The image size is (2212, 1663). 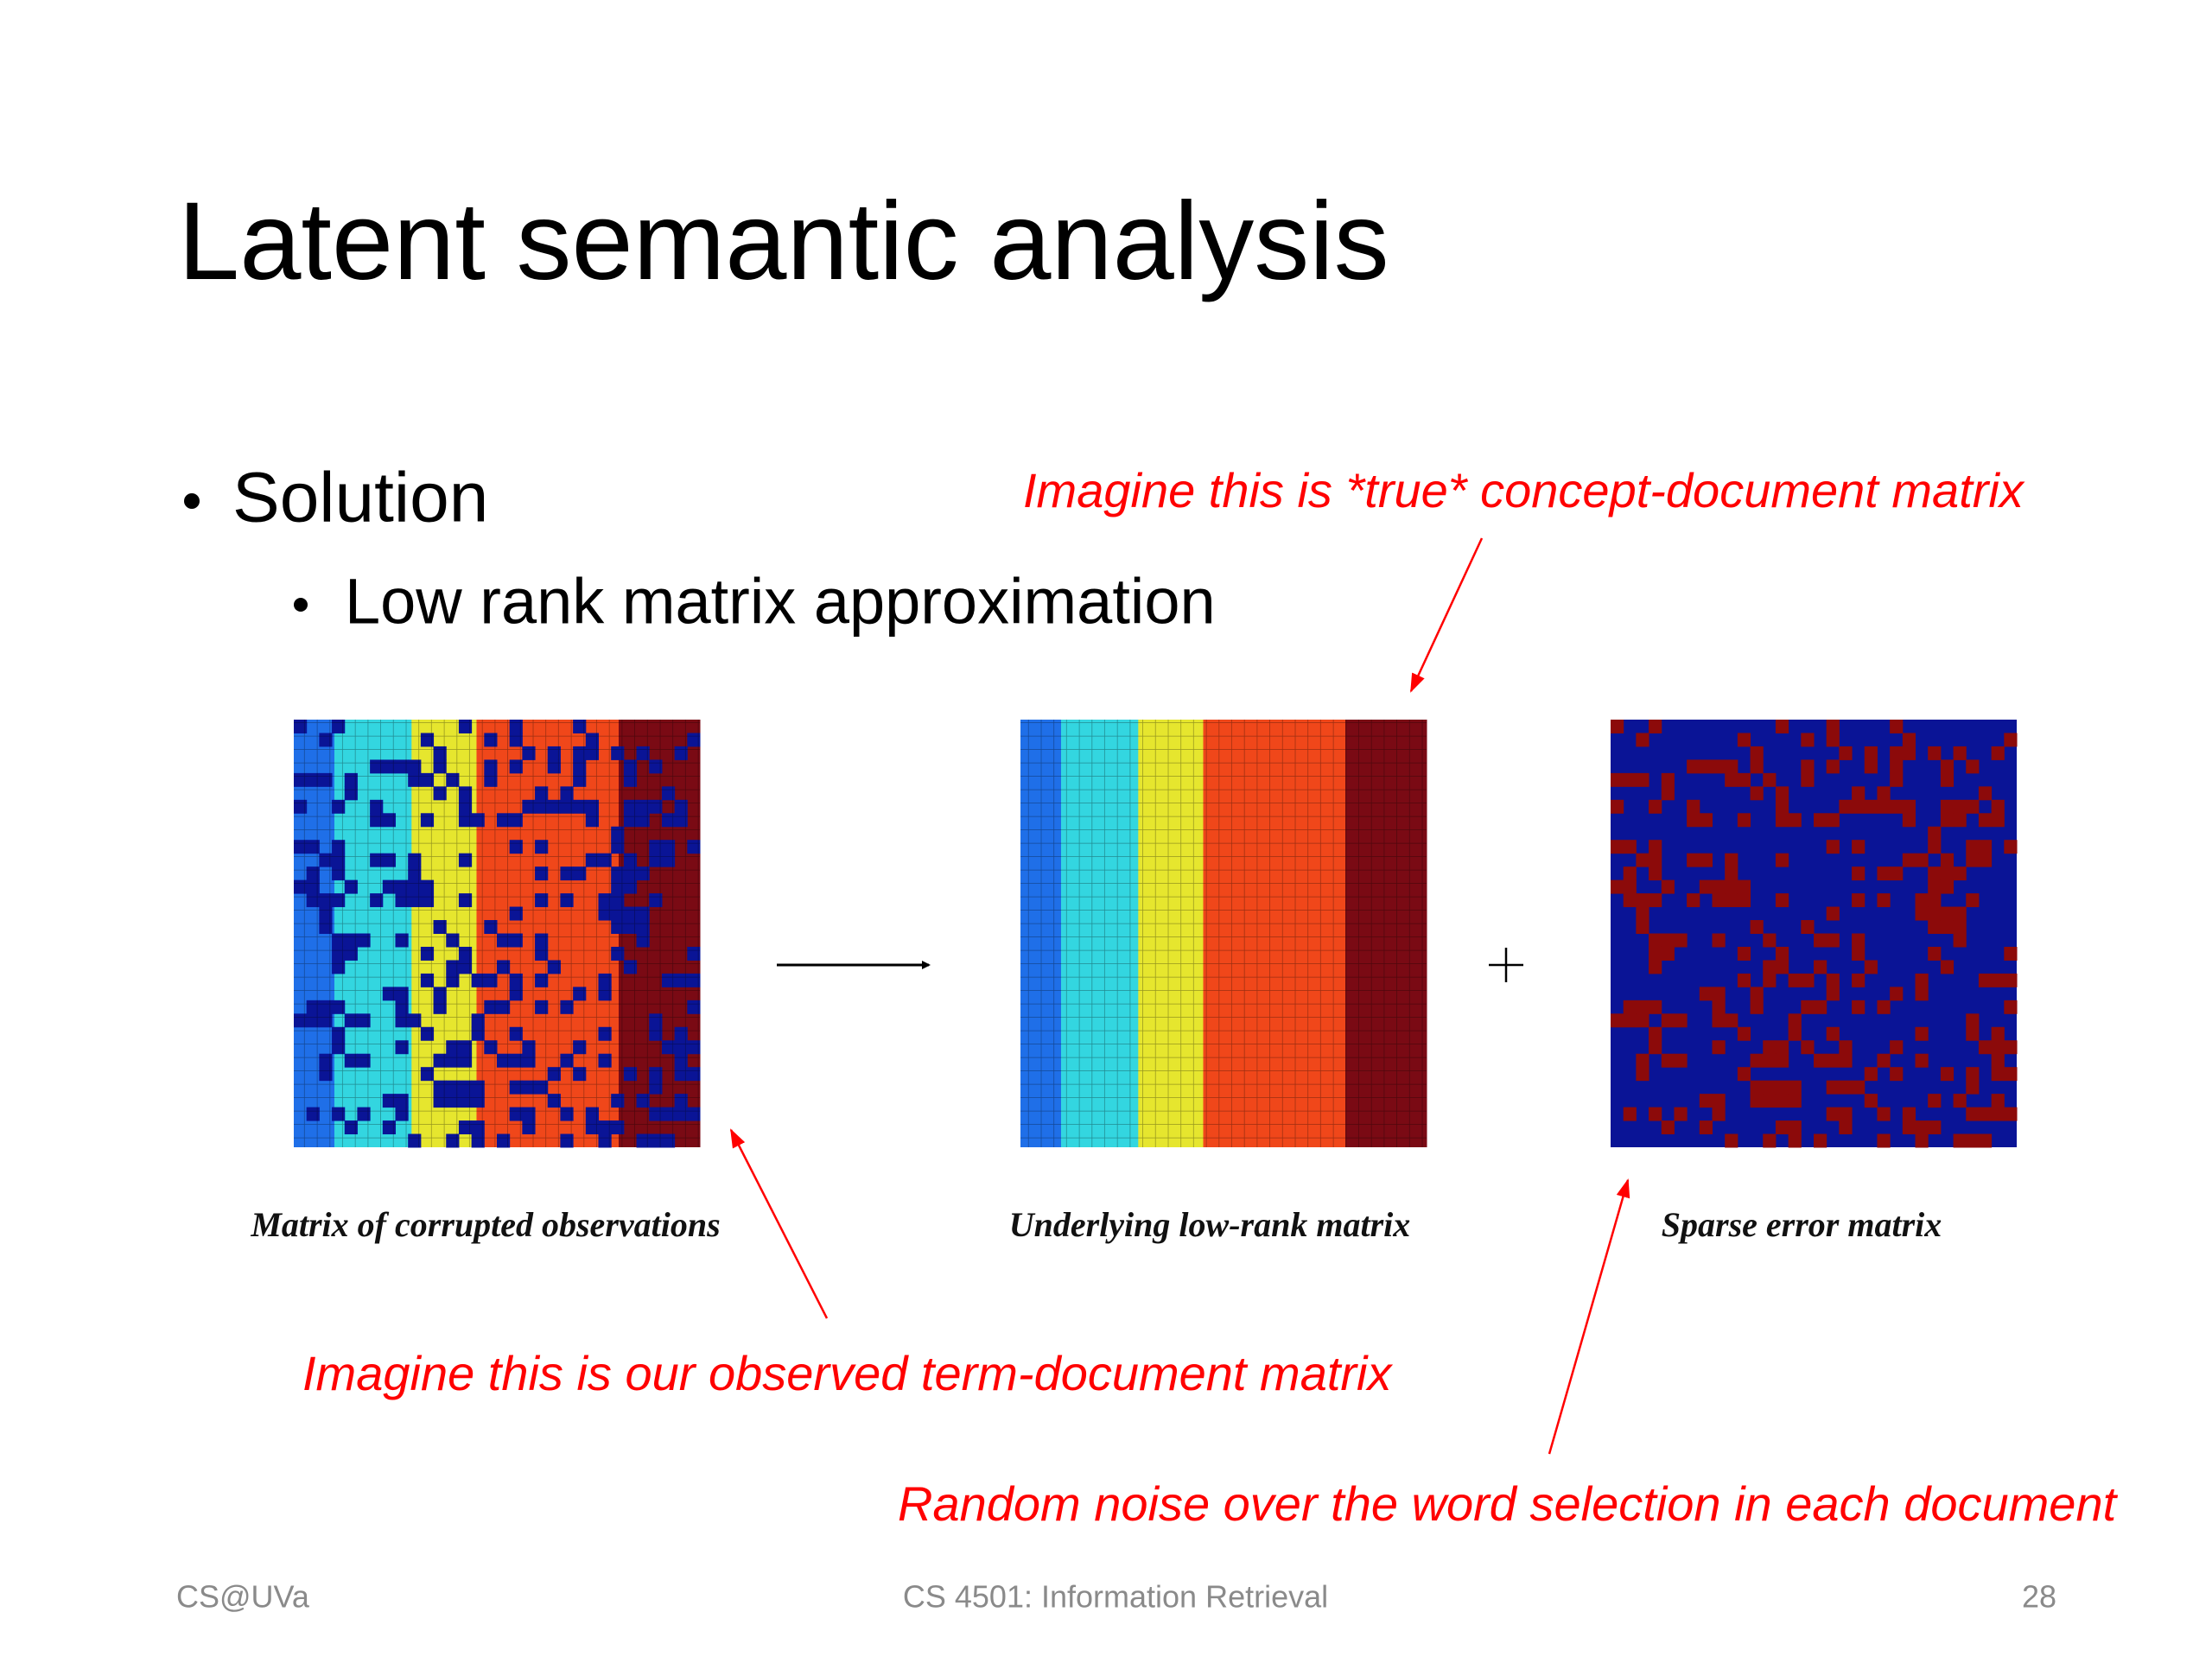 What do you see at coordinates (1506, 965) in the screenshot?
I see `plus-sign` at bounding box center [1506, 965].